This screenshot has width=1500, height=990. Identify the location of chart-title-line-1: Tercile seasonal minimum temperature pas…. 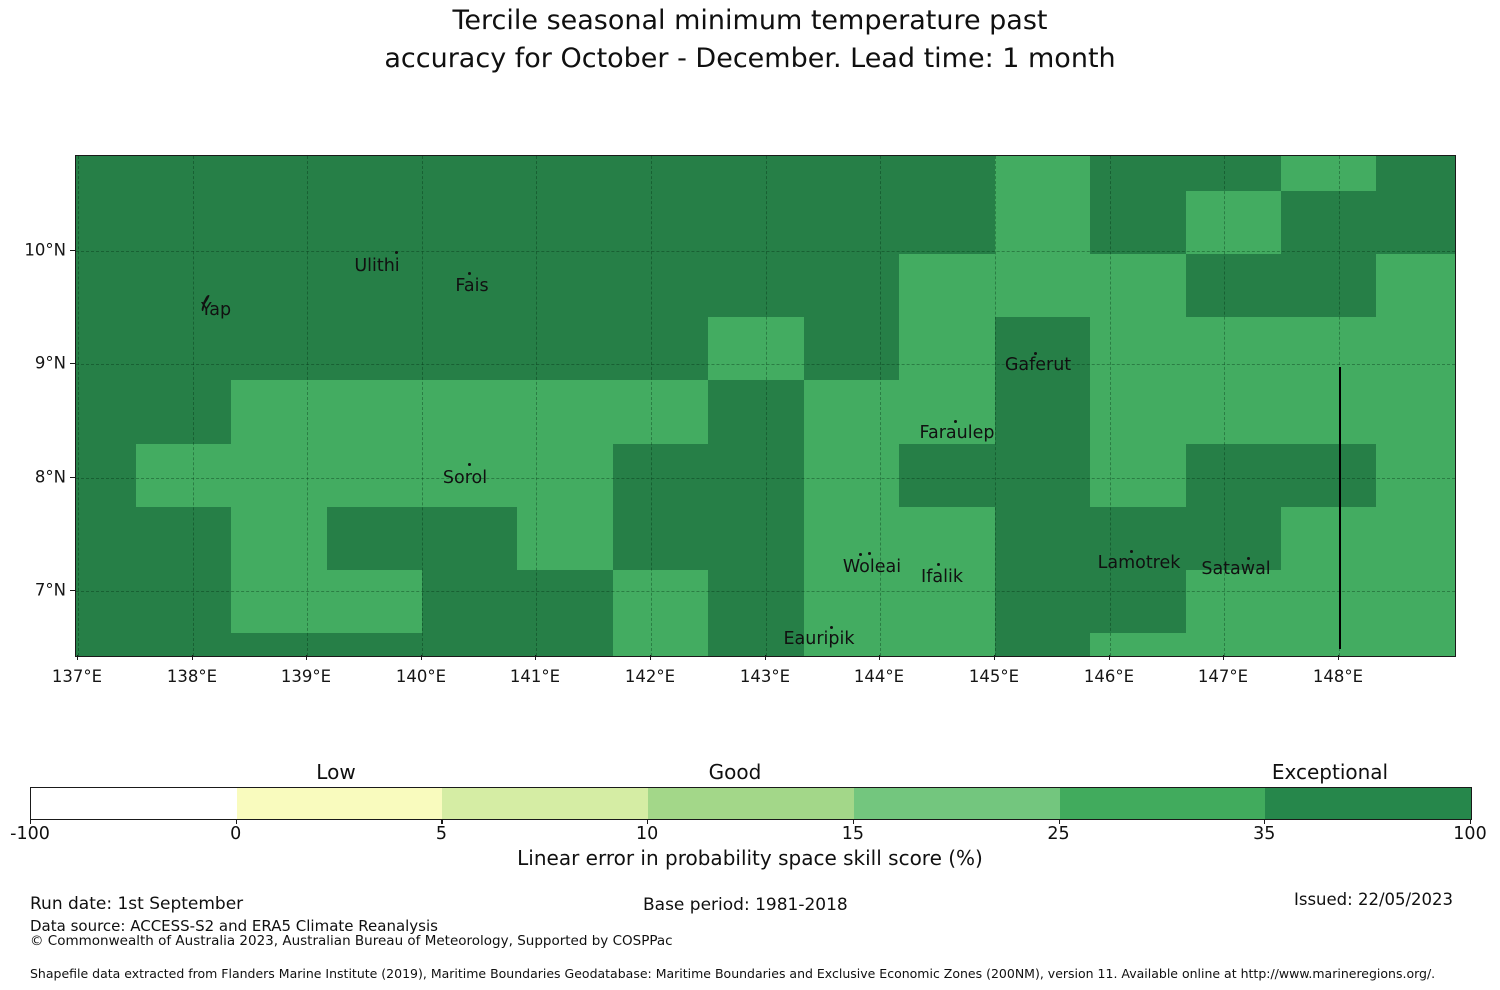
(750, 20).